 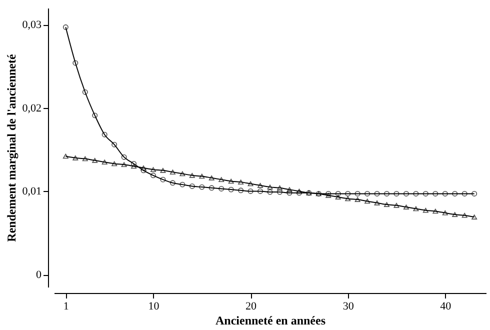 What do you see at coordinates (66, 306) in the screenshot?
I see `x-tick-label: 1` at bounding box center [66, 306].